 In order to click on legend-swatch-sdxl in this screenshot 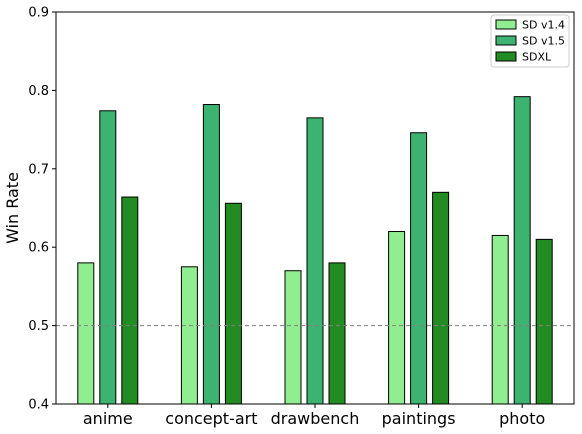, I will do `click(506, 56)`.